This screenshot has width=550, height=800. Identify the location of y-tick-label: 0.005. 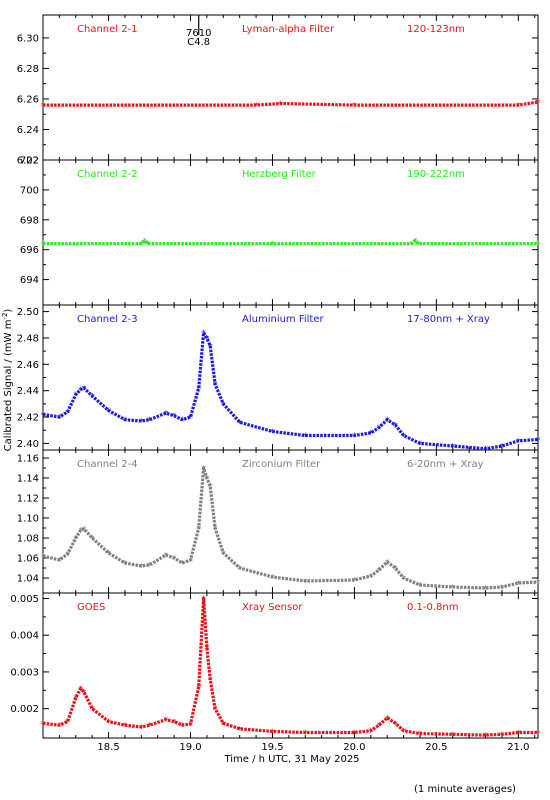
(24, 599).